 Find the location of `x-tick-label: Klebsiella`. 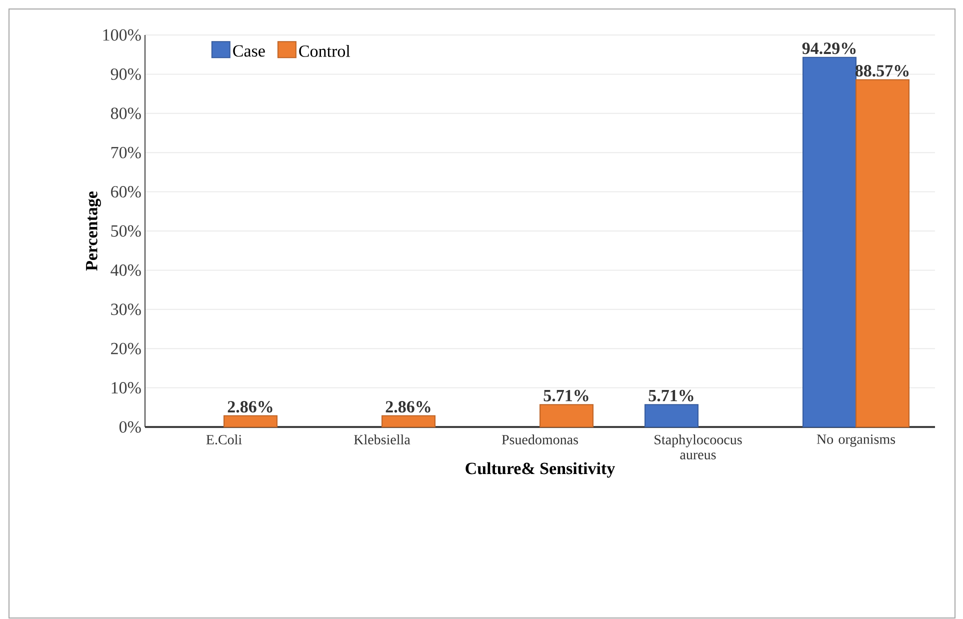

x-tick-label: Klebsiella is located at coordinates (382, 439).